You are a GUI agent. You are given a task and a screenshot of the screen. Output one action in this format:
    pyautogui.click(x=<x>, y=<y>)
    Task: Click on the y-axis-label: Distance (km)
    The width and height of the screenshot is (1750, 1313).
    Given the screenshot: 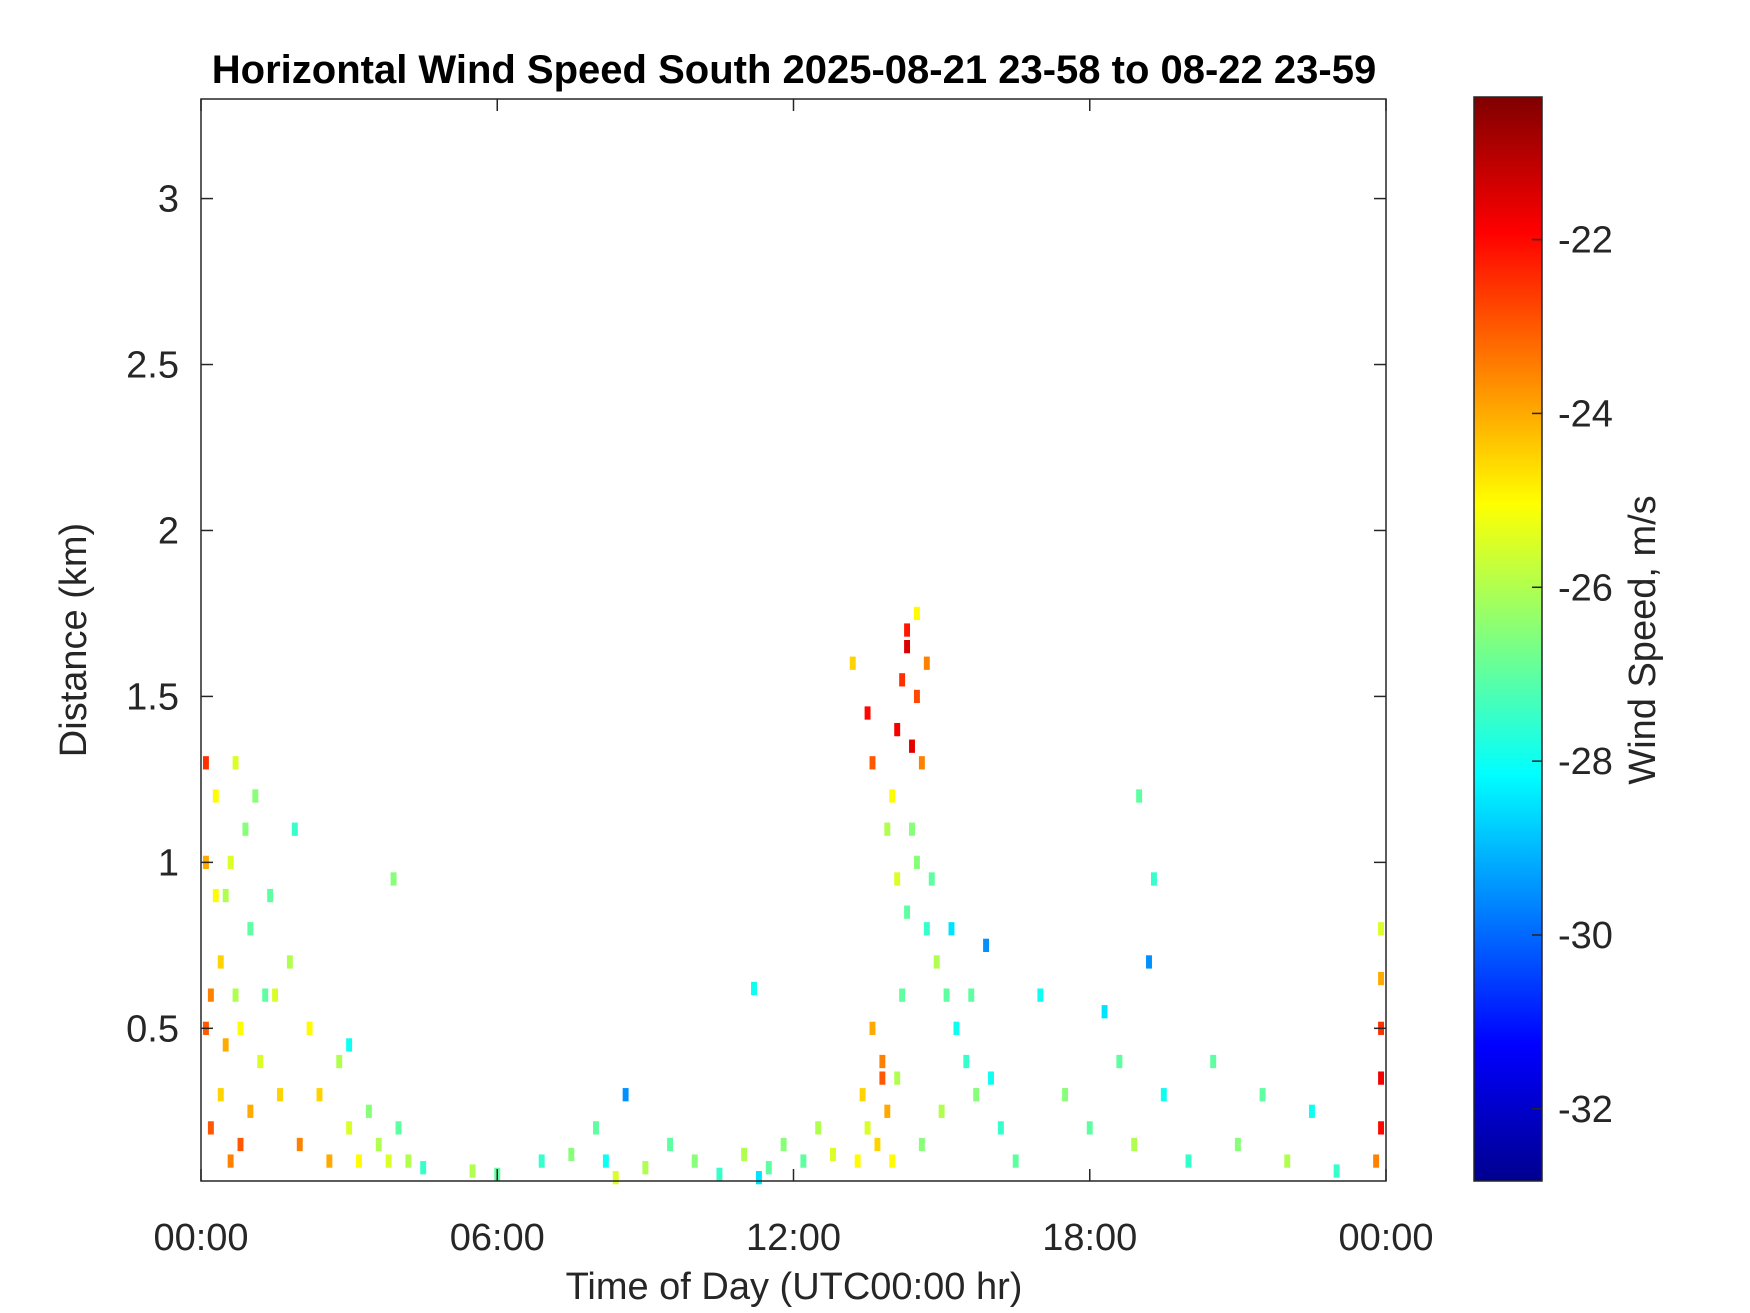 What is the action you would take?
    pyautogui.click(x=74, y=640)
    